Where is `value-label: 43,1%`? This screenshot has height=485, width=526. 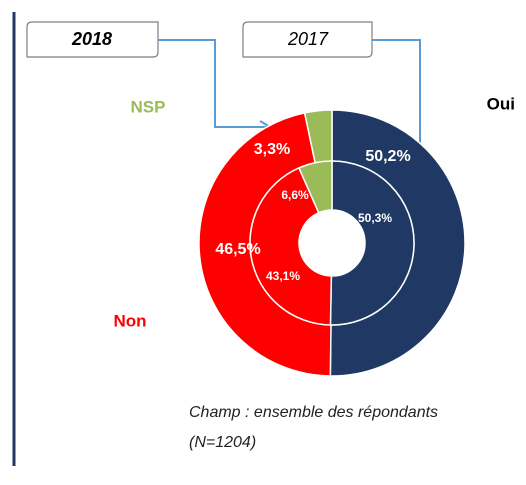
value-label: 43,1% is located at coordinates (283, 276).